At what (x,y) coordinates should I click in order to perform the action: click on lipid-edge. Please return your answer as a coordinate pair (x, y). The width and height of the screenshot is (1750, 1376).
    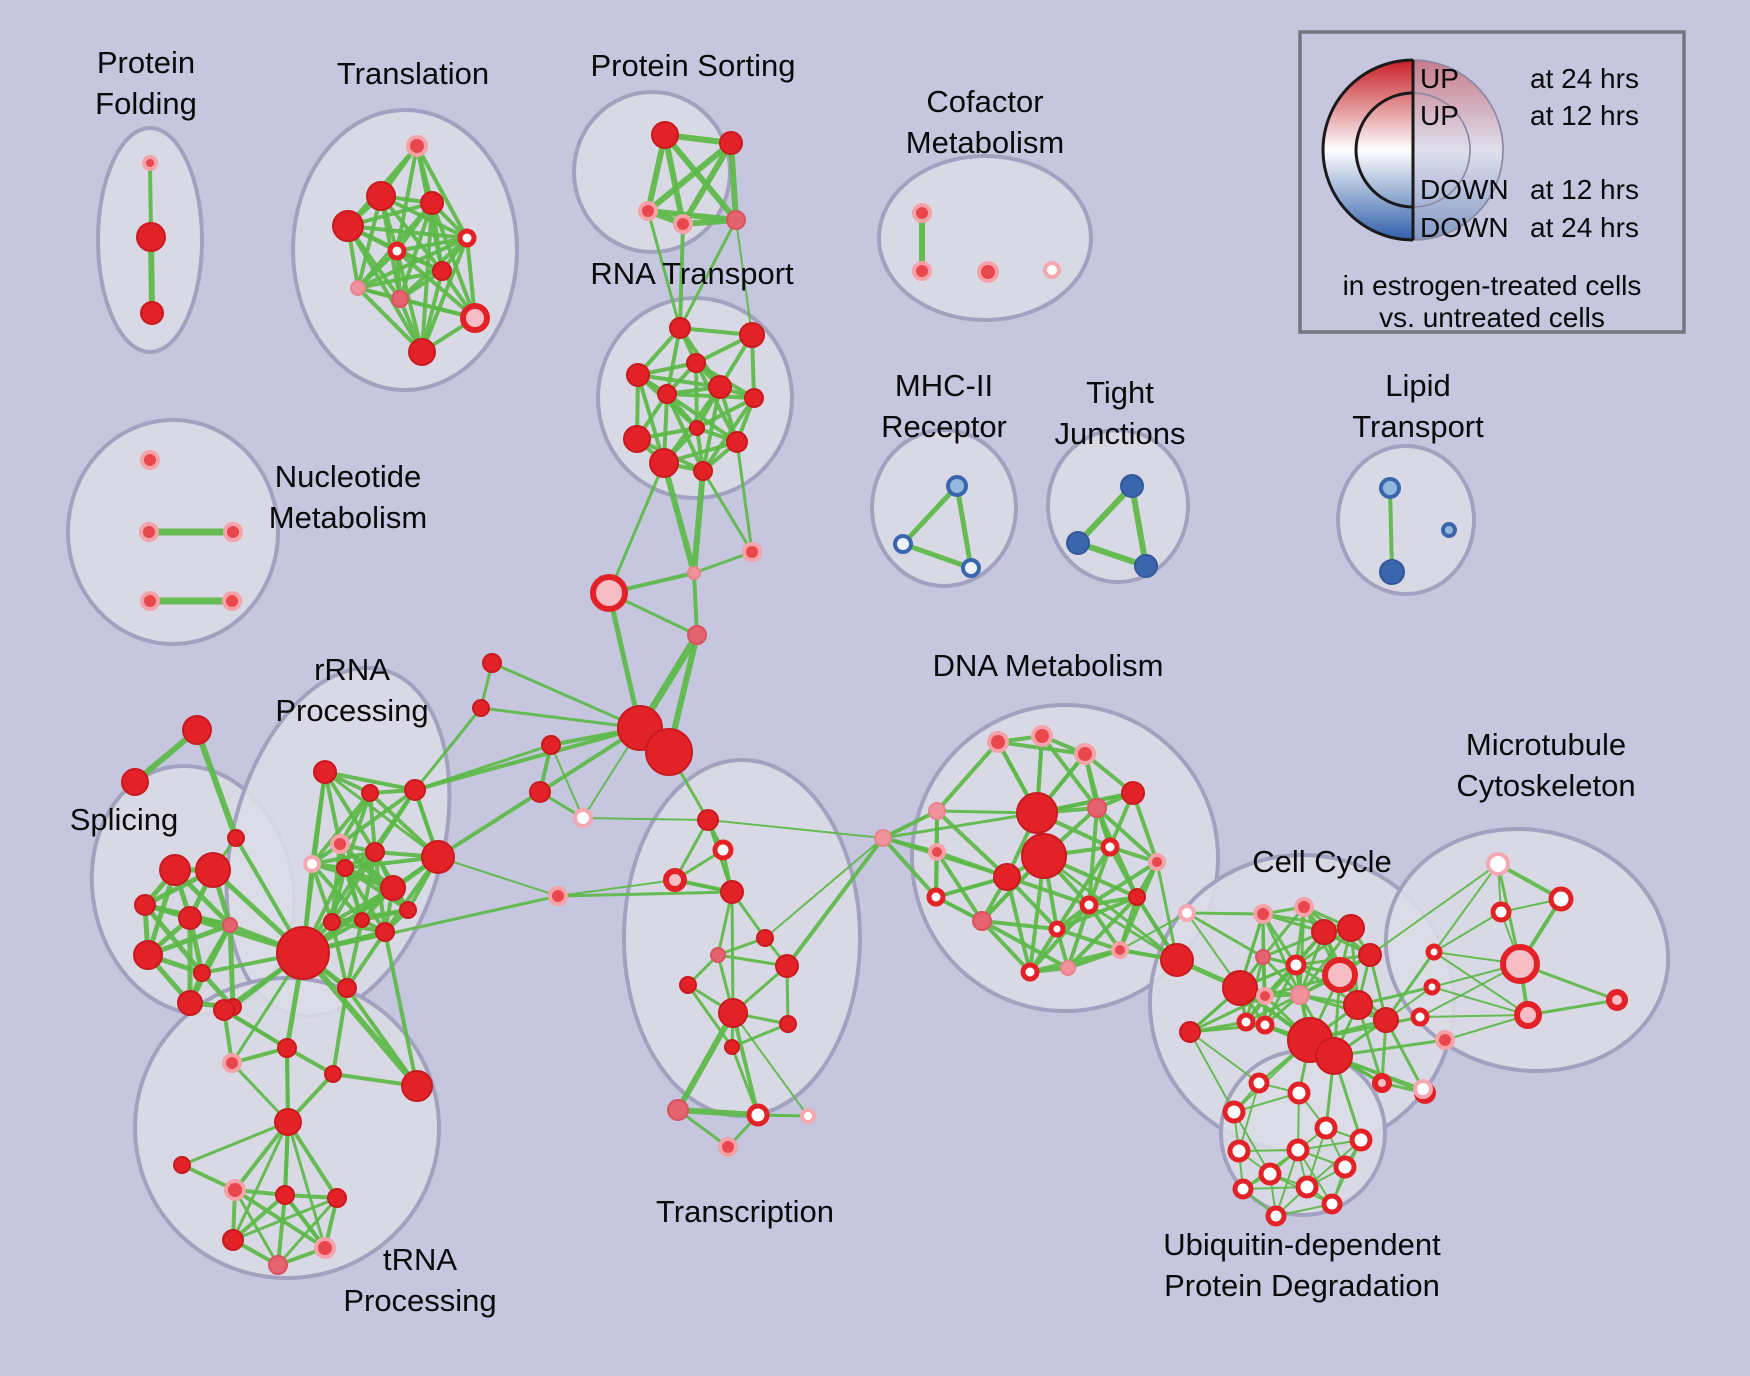
    Looking at the image, I should click on (1391, 530).